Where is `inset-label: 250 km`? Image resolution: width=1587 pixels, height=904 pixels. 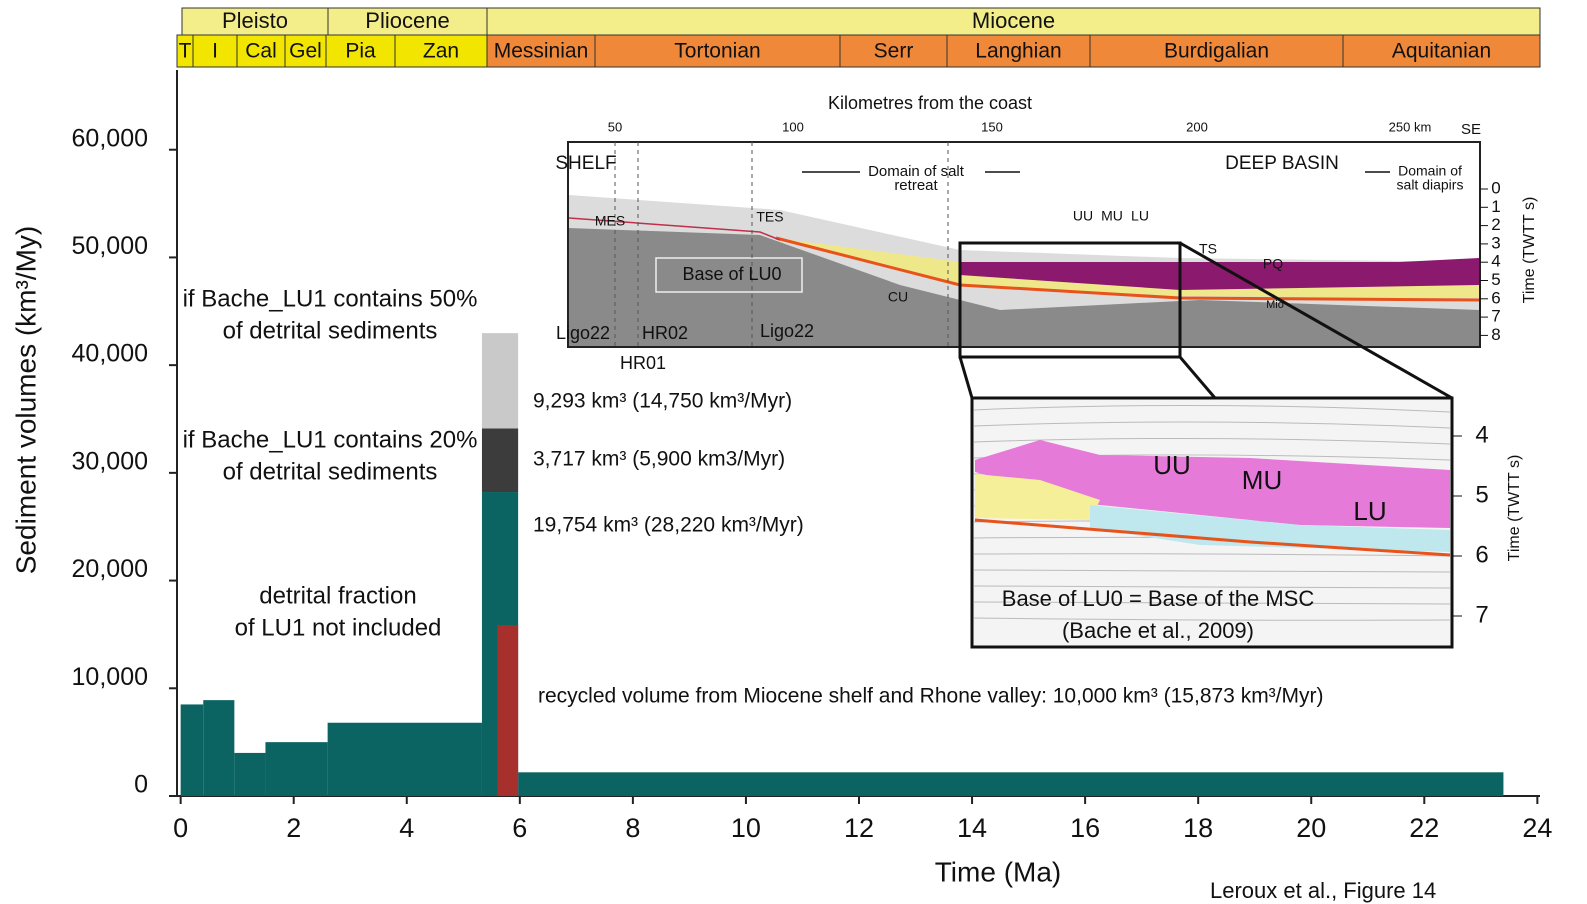
inset-label: 250 km is located at coordinates (1410, 126).